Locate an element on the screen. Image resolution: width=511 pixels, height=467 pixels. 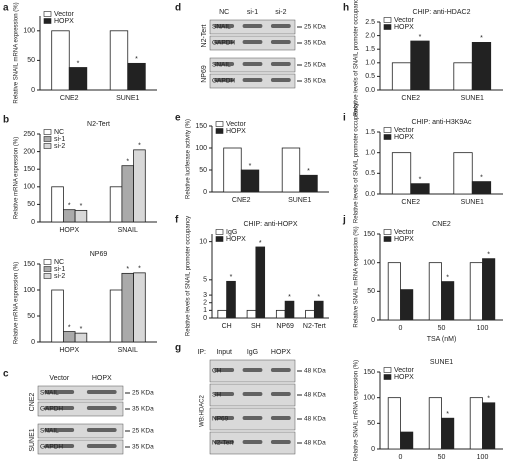
lane-label: si-2 is located at coordinates (280, 12).